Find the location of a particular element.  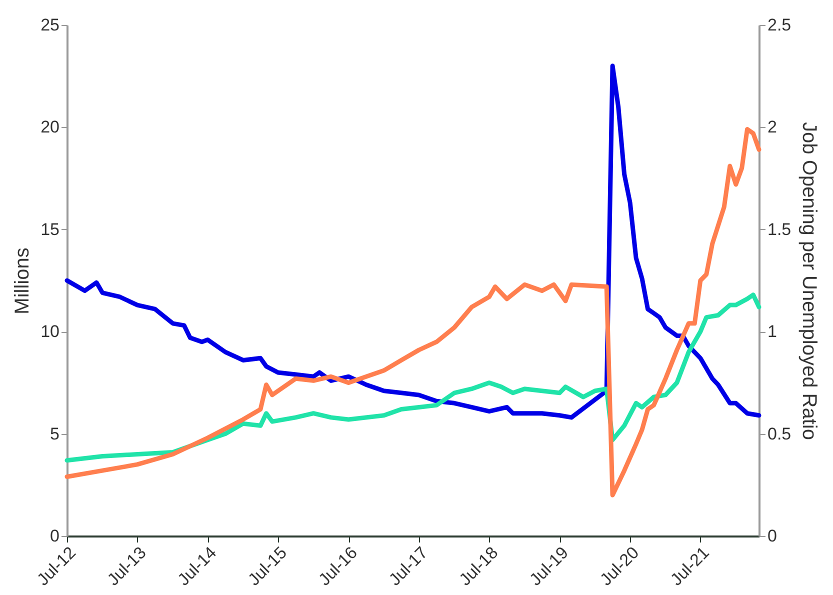

y2-tick-label: 2.5 is located at coordinates (780, 25).